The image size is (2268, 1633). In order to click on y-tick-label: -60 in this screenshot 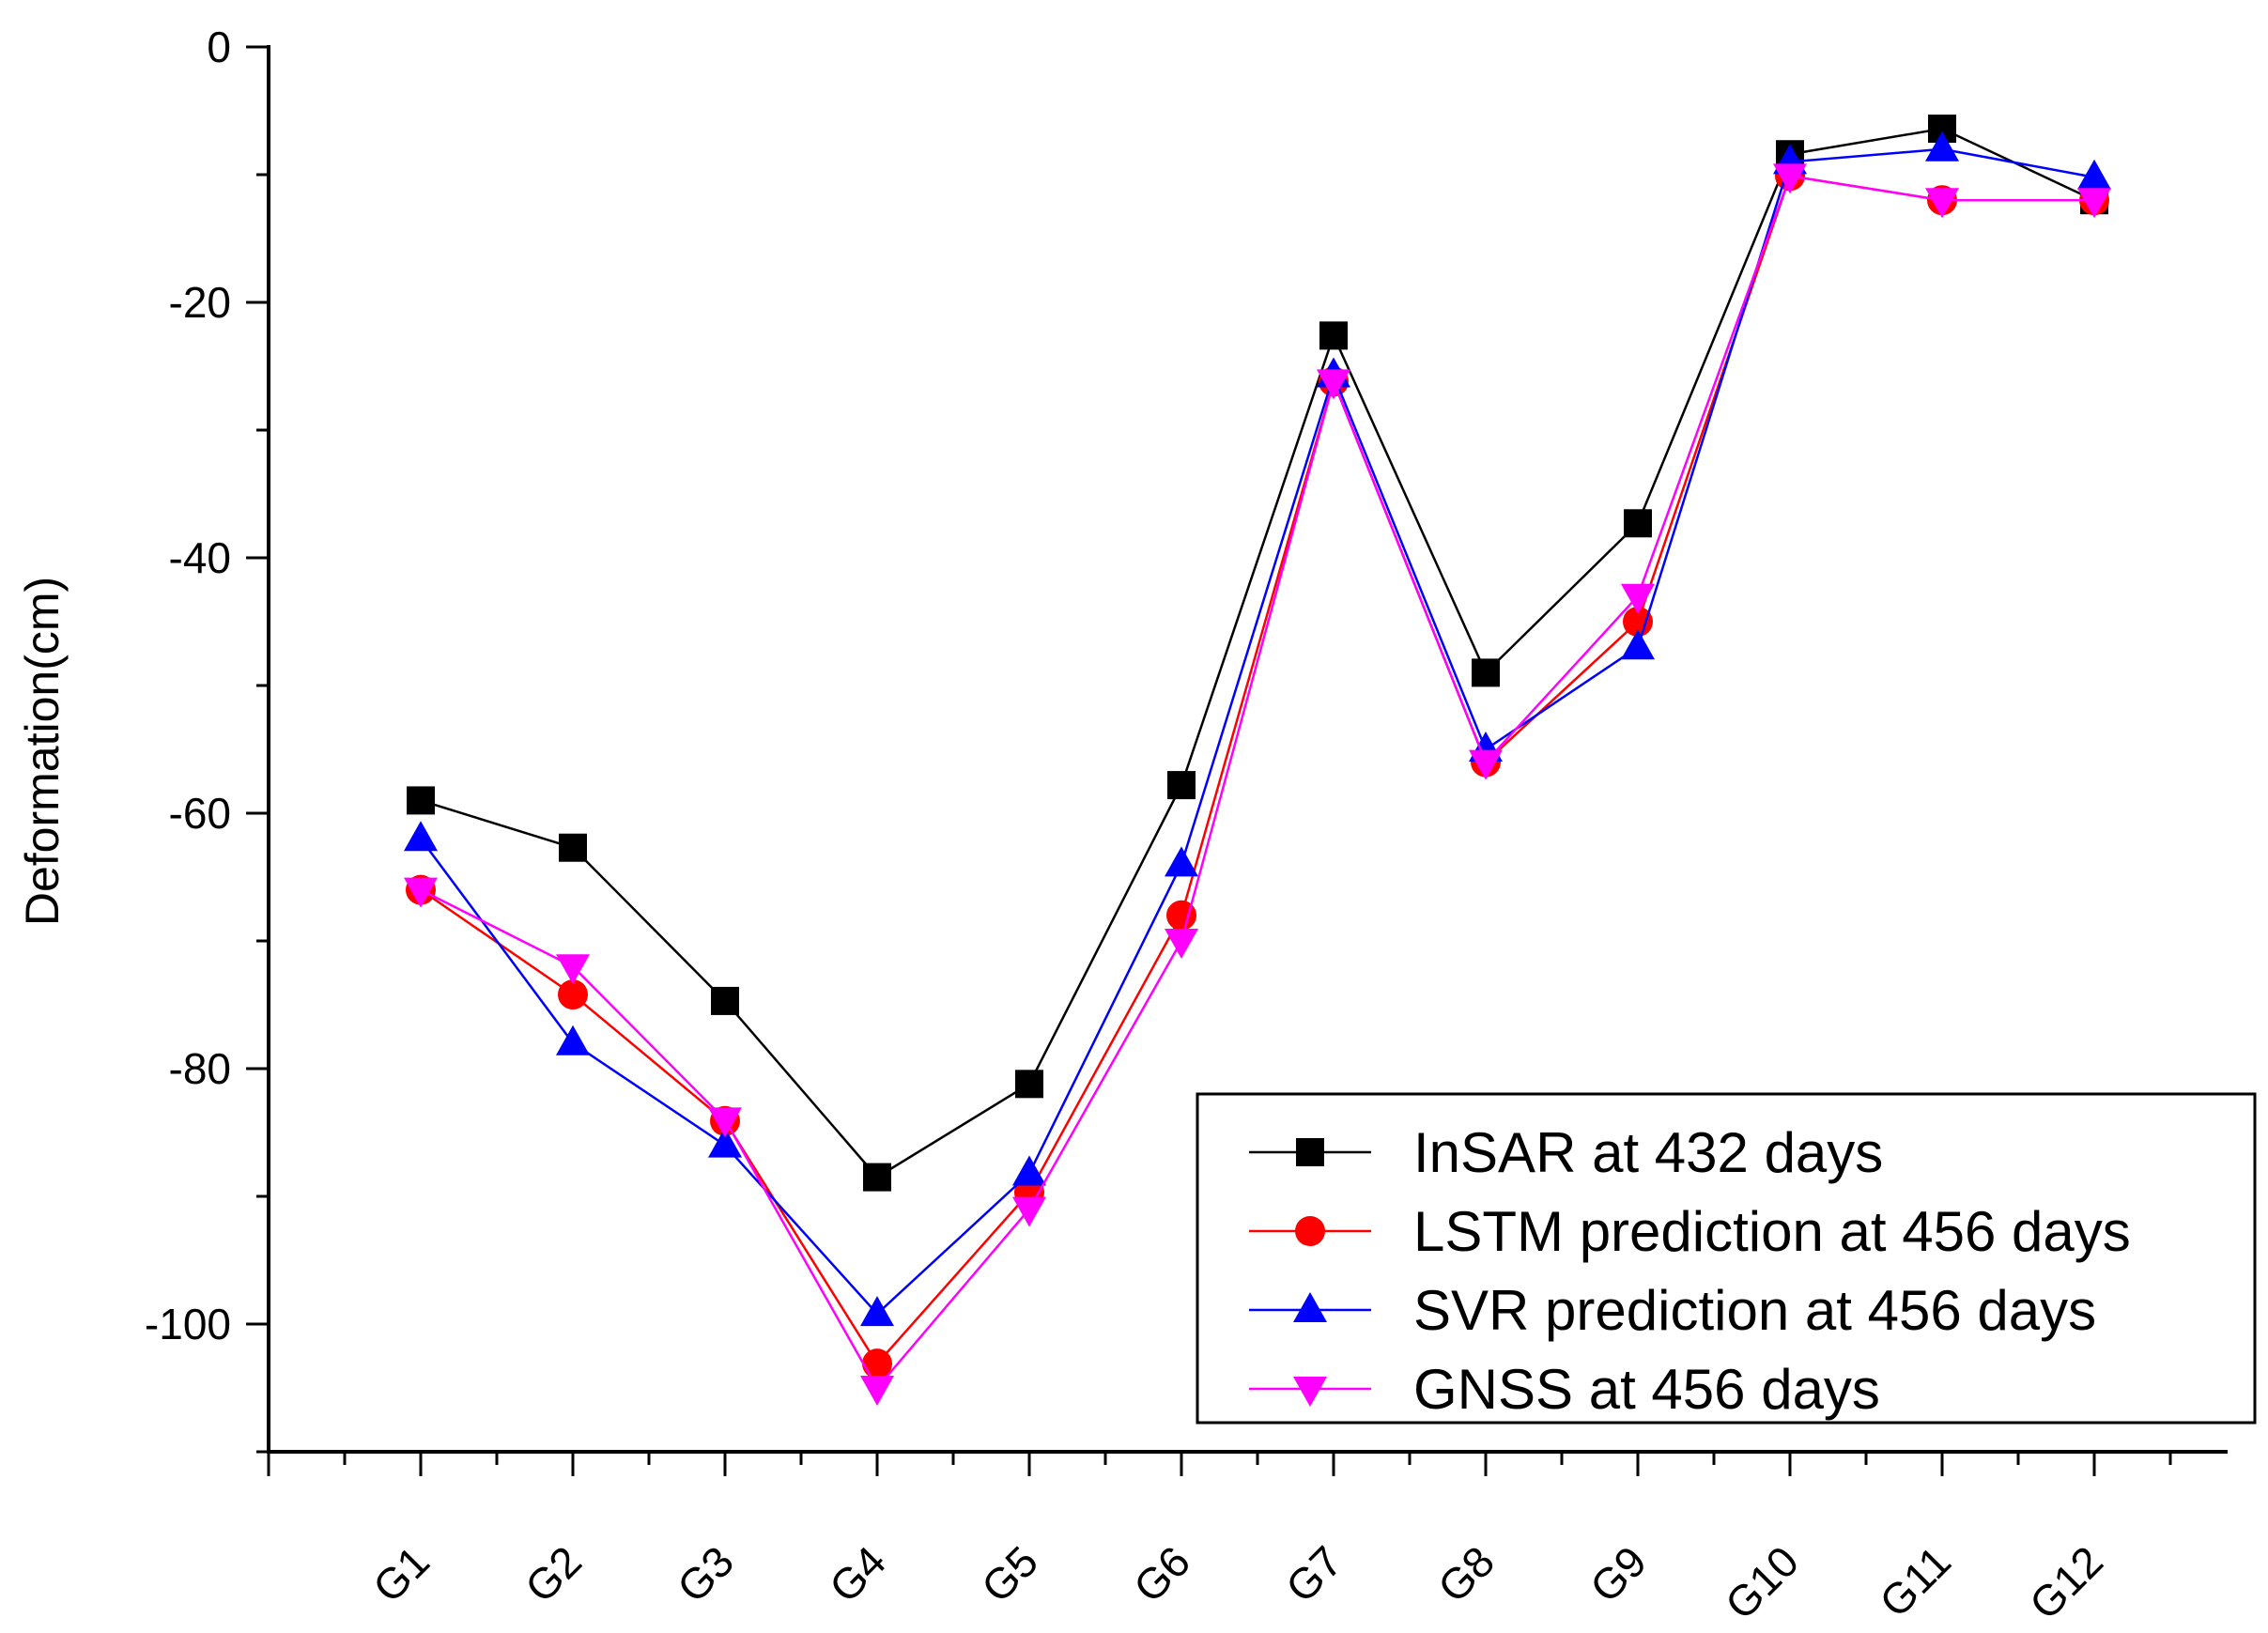, I will do `click(200, 813)`.